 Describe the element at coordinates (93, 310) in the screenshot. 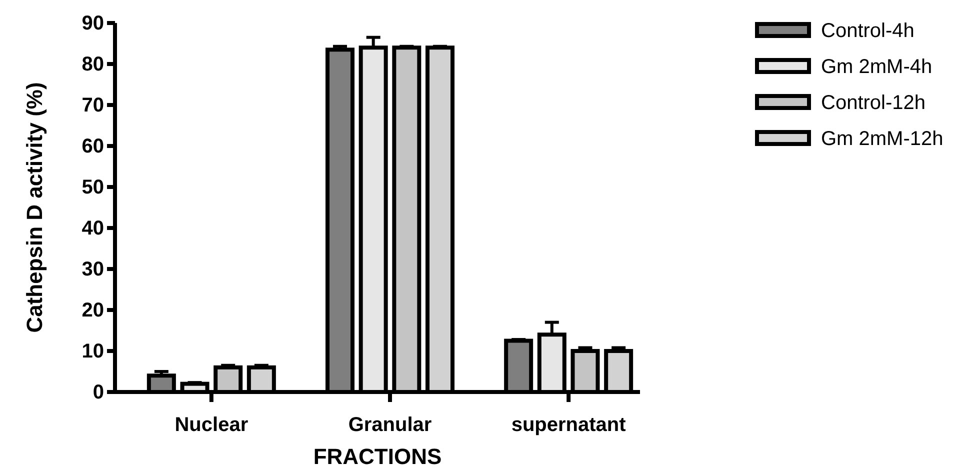

I see `y-tick-label: 20` at that location.